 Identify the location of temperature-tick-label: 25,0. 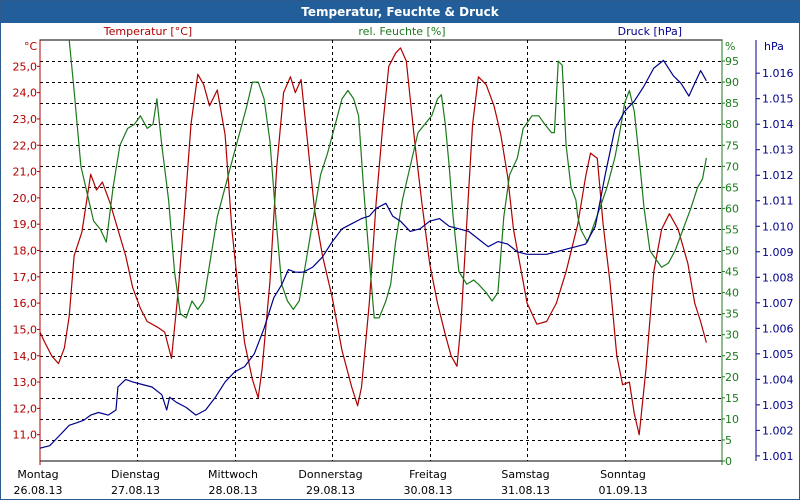
(25, 66).